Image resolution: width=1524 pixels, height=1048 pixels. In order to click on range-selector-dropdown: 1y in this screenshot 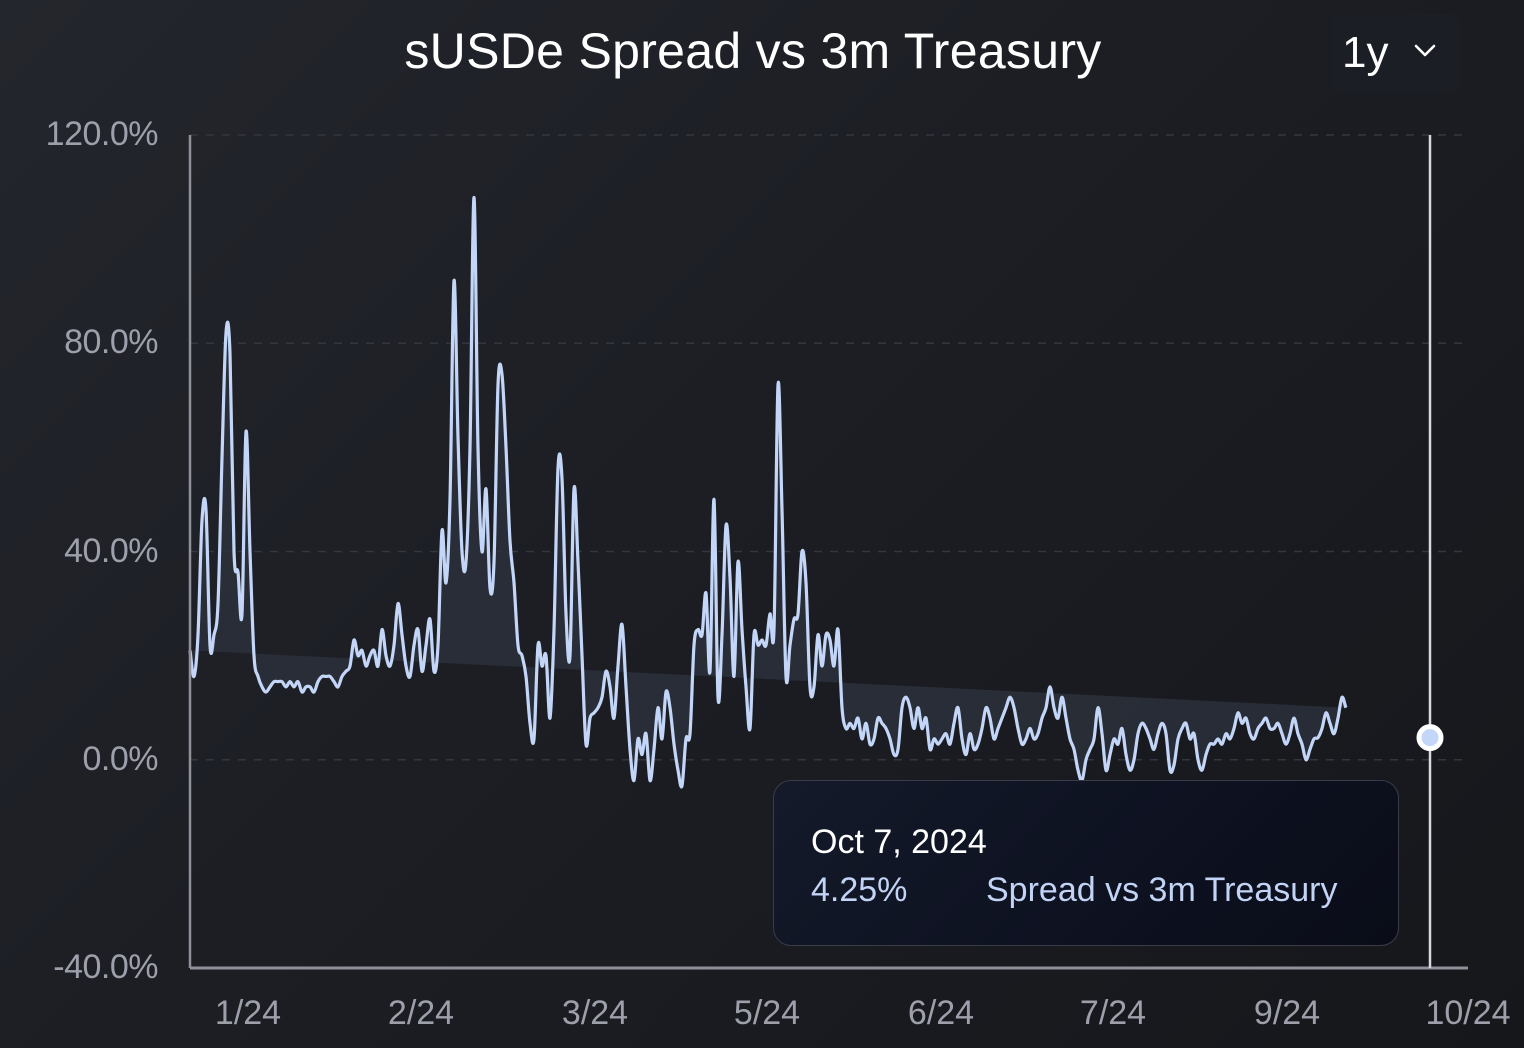, I will do `click(1396, 53)`.